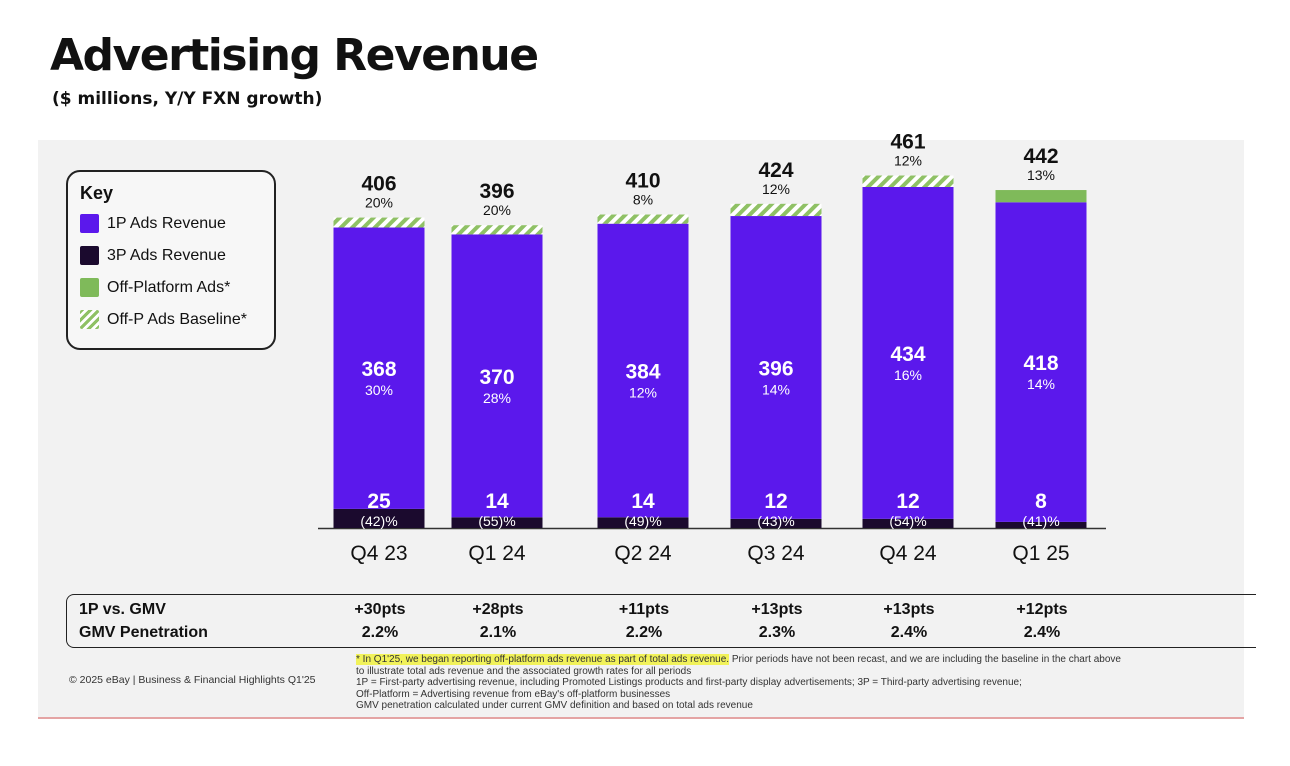  Describe the element at coordinates (380, 632) in the screenshot. I see `cell-gmv-penetration-0: 2.2%` at that location.